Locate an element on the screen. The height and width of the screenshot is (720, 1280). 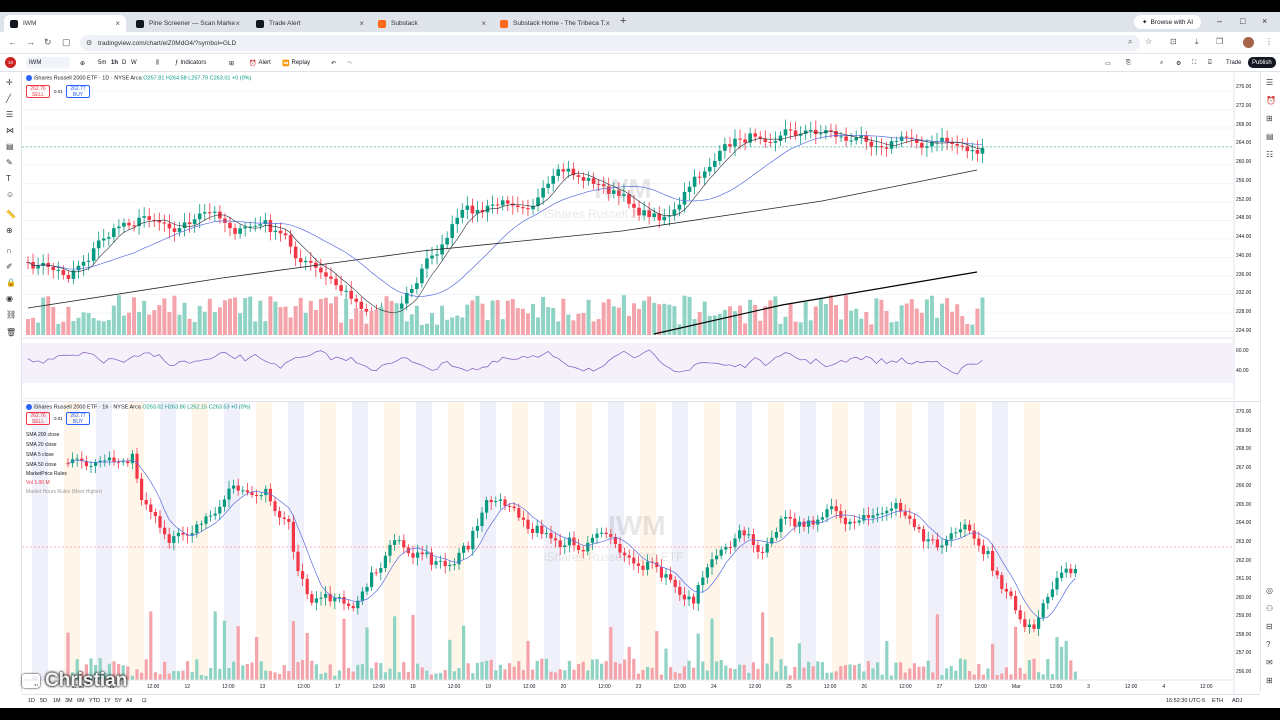
data-window-icon: ⊞ is located at coordinates (1269, 118).